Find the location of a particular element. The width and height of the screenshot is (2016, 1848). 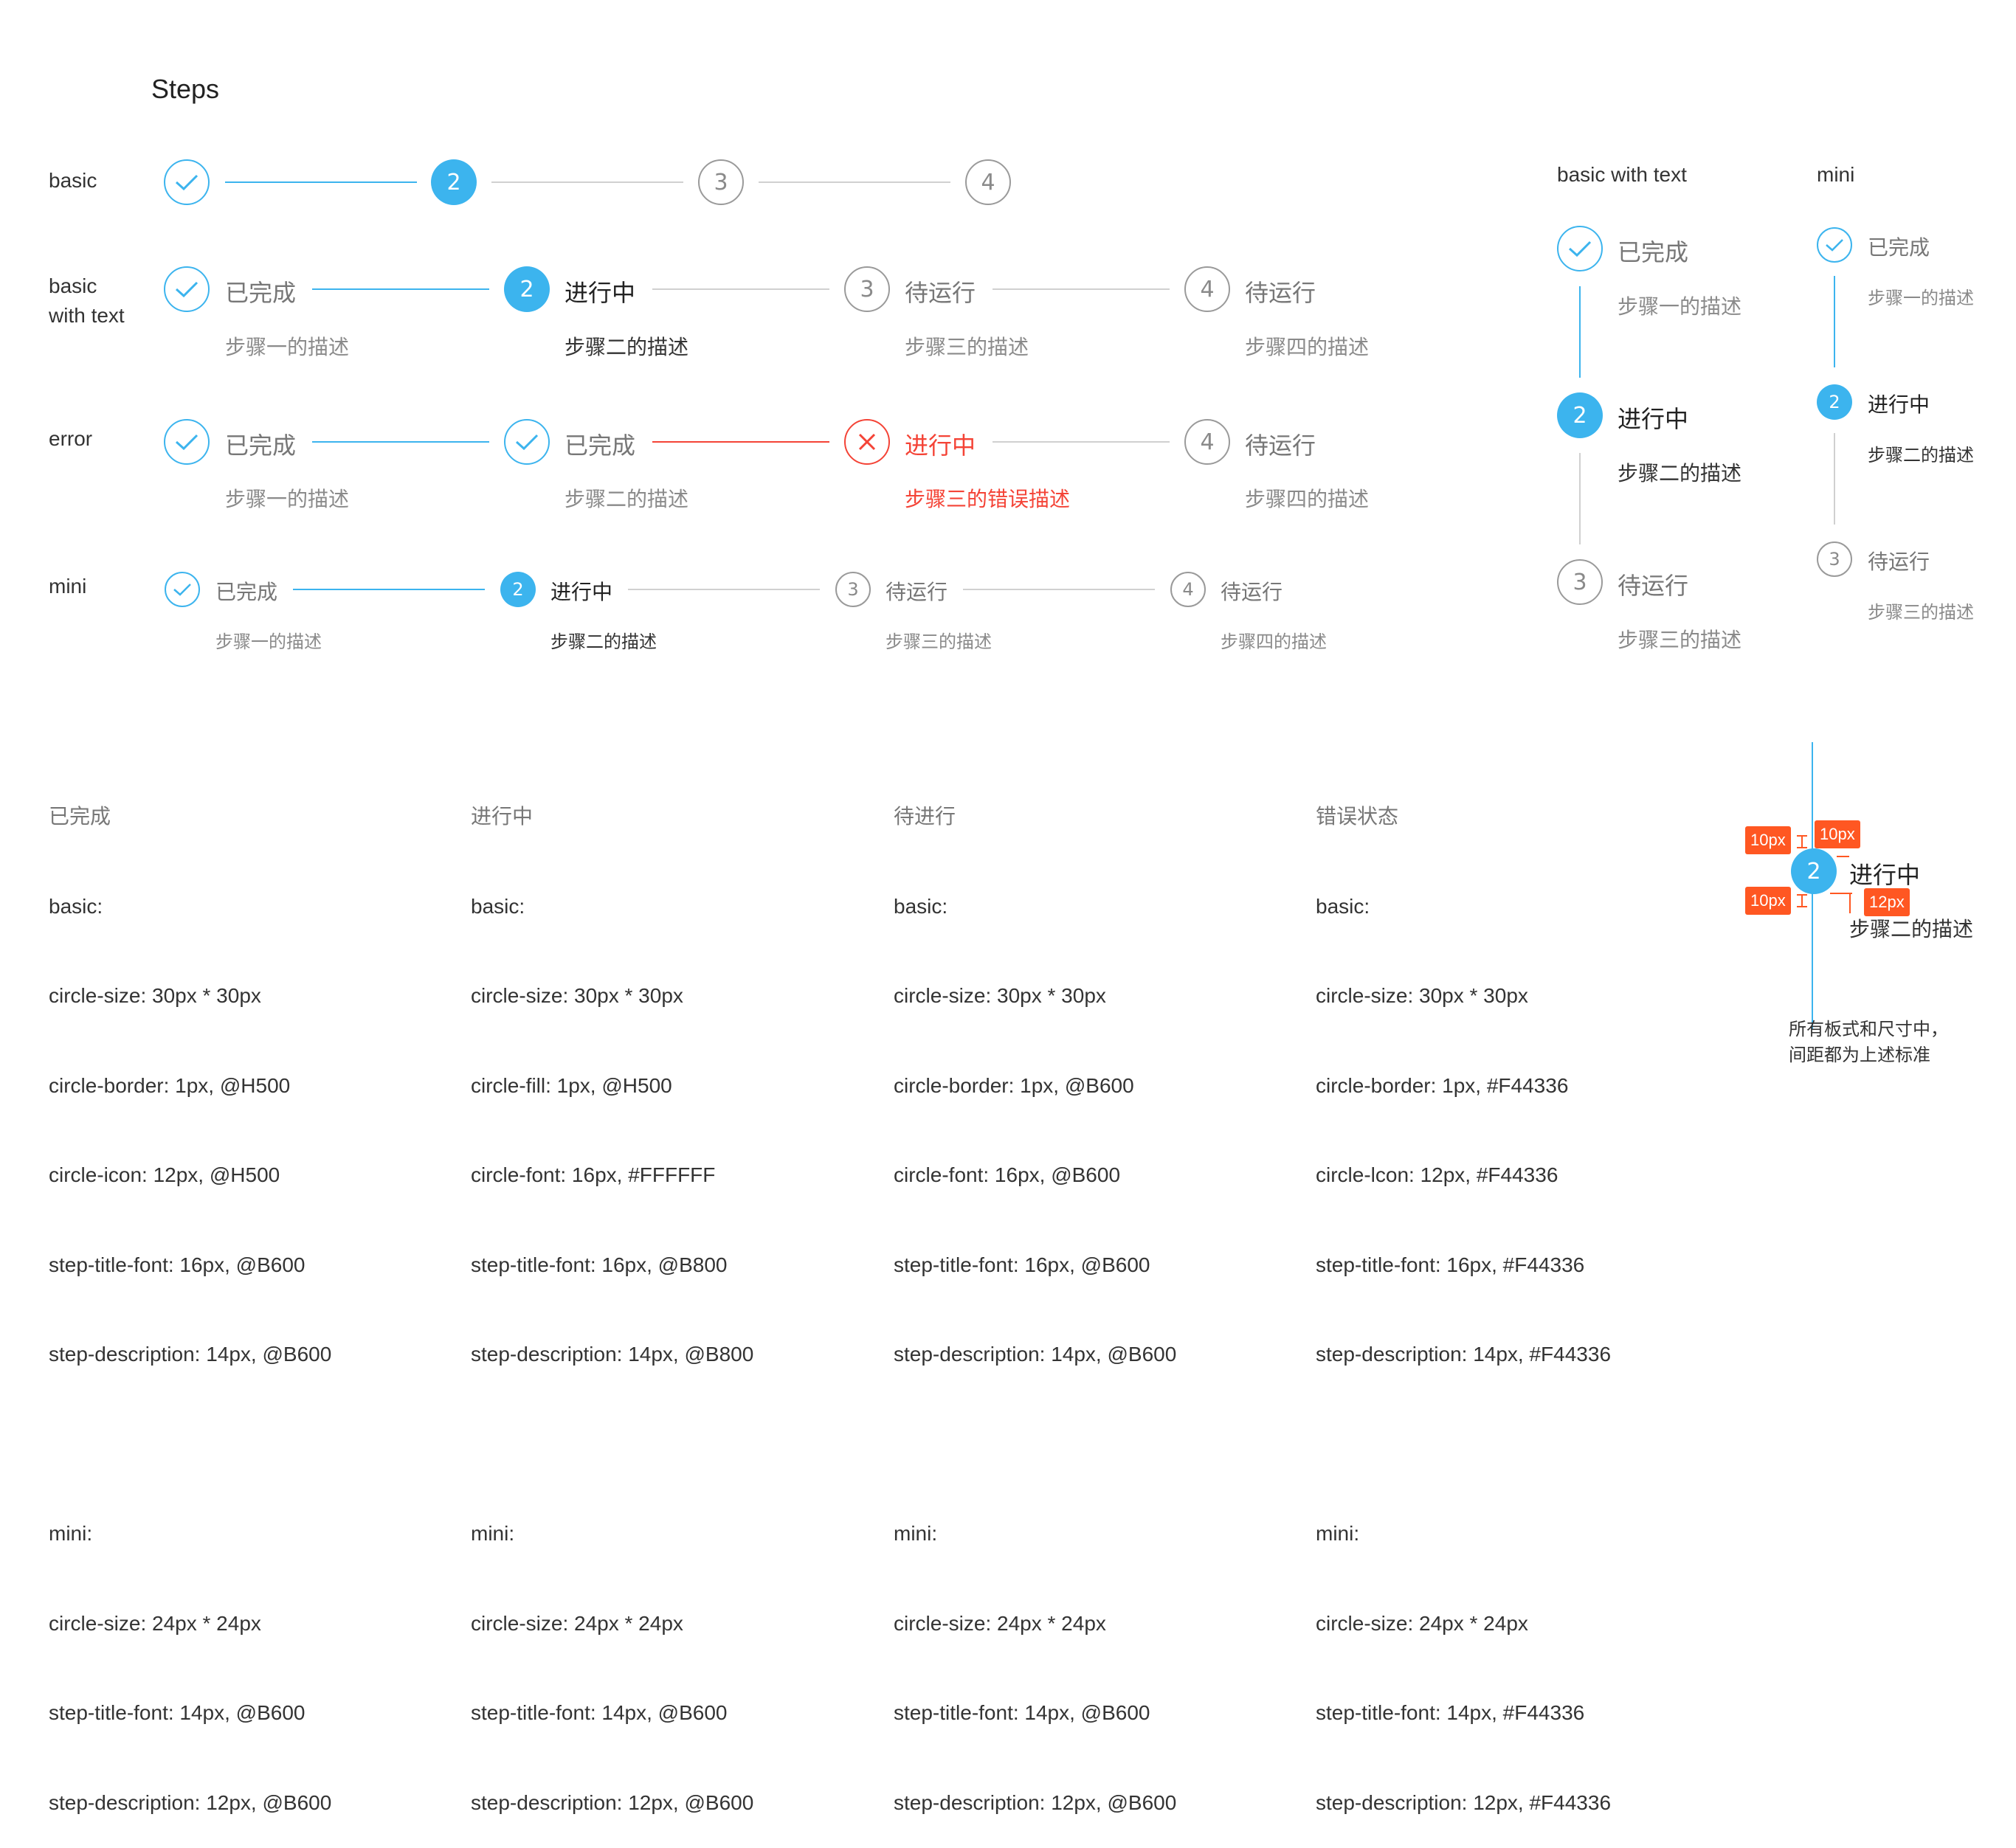

spec-line: step-description: 14px, #F44336 is located at coordinates (1464, 1354).